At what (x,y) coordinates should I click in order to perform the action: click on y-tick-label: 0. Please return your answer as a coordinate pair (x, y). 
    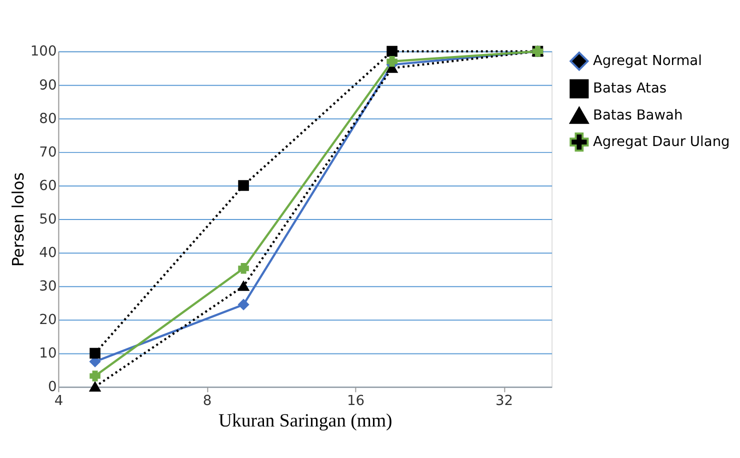
    Looking at the image, I should click on (52, 387).